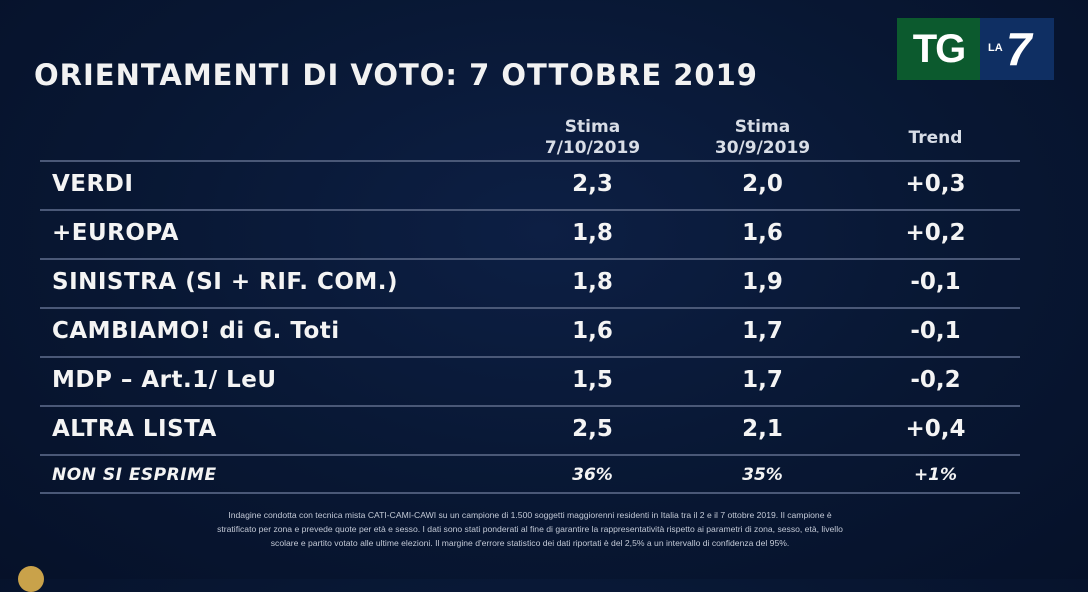  What do you see at coordinates (530, 474) in the screenshot?
I see `table-row-non-si-esprime: NON SI ESPRIME 36% 35% +1%` at bounding box center [530, 474].